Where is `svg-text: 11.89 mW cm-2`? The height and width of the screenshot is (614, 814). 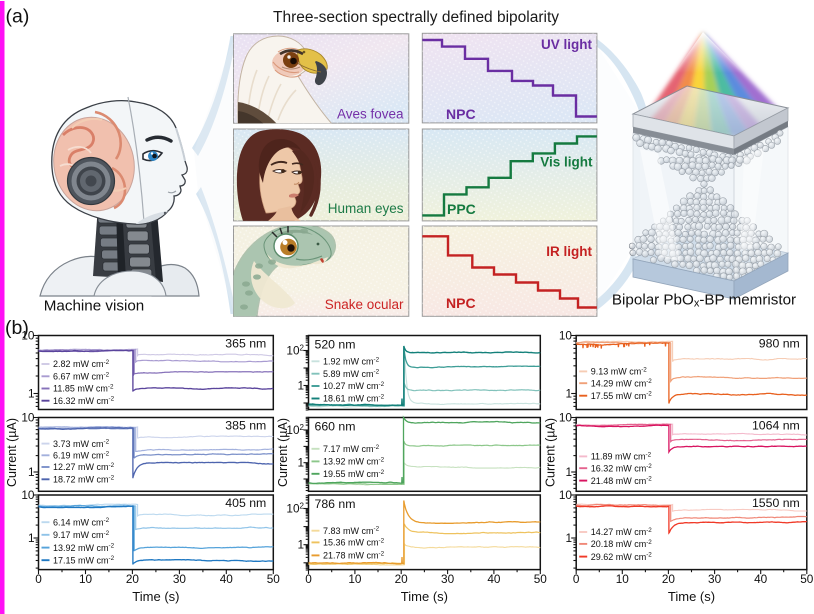 svg-text: 11.89 mW cm-2 is located at coordinates (621, 456).